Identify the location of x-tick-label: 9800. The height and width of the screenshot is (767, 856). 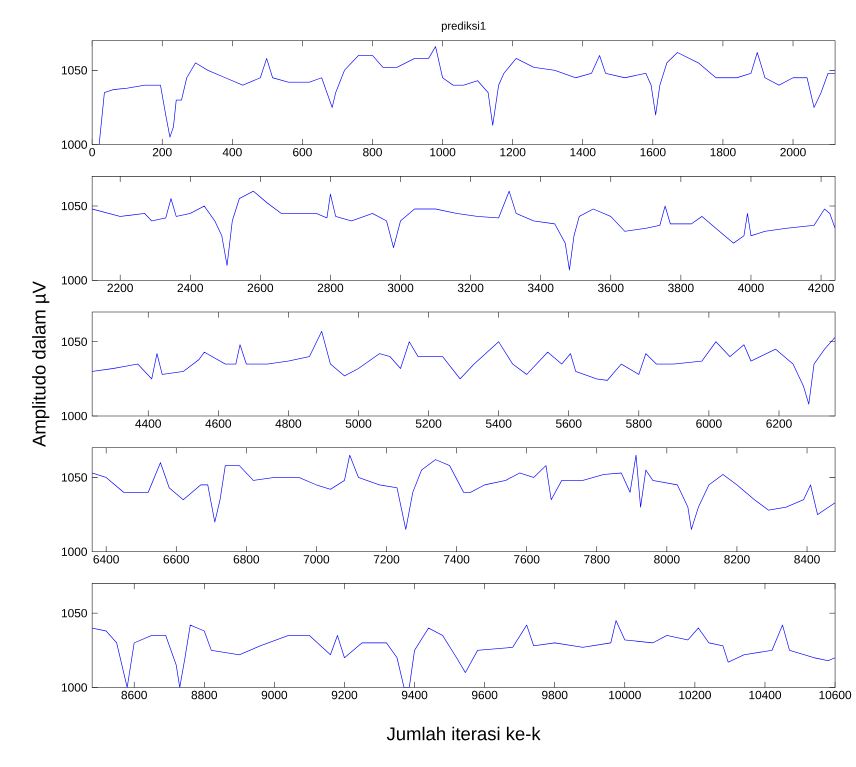
(555, 695).